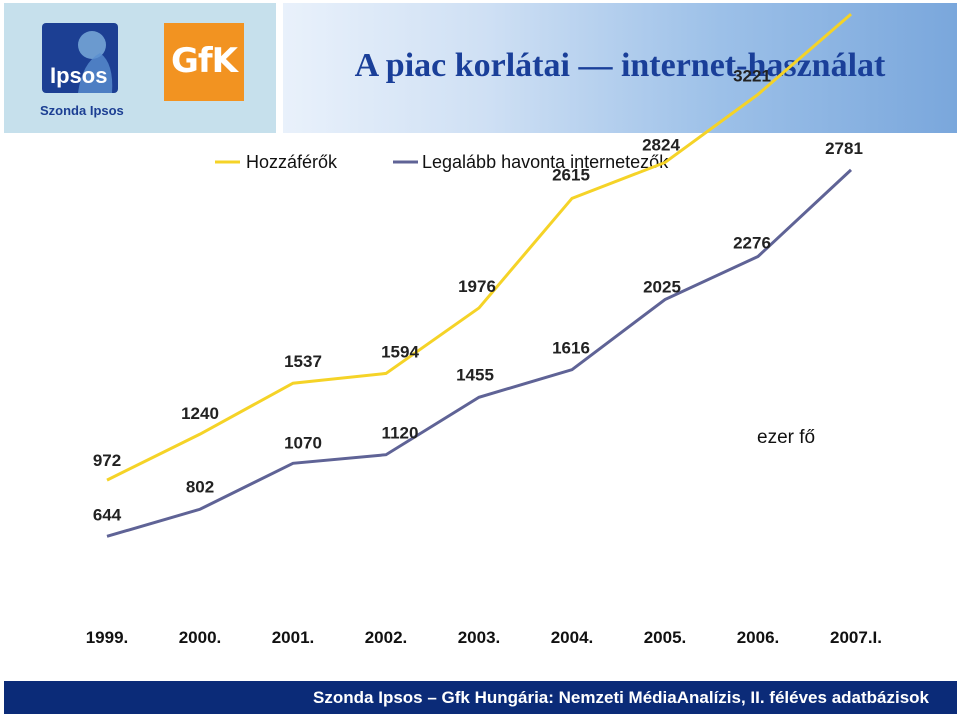 This screenshot has width=960, height=716. Describe the element at coordinates (400, 351) in the screenshot. I see `data-label-s1-3: 1594` at that location.